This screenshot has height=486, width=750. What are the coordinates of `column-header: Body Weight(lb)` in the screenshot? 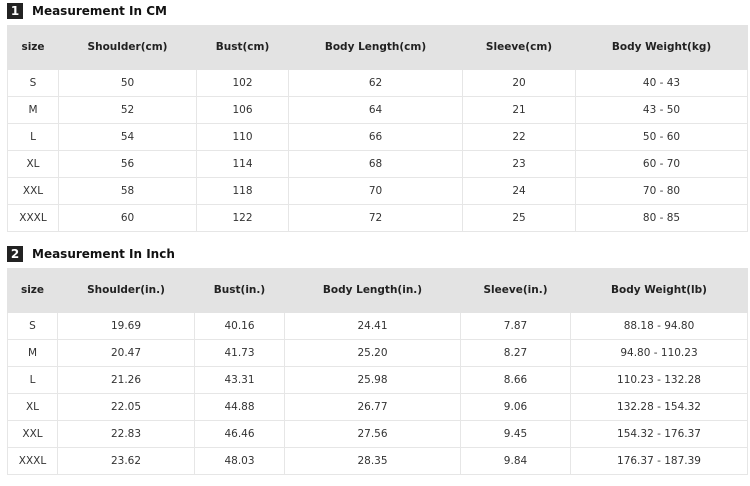 It's located at (659, 290).